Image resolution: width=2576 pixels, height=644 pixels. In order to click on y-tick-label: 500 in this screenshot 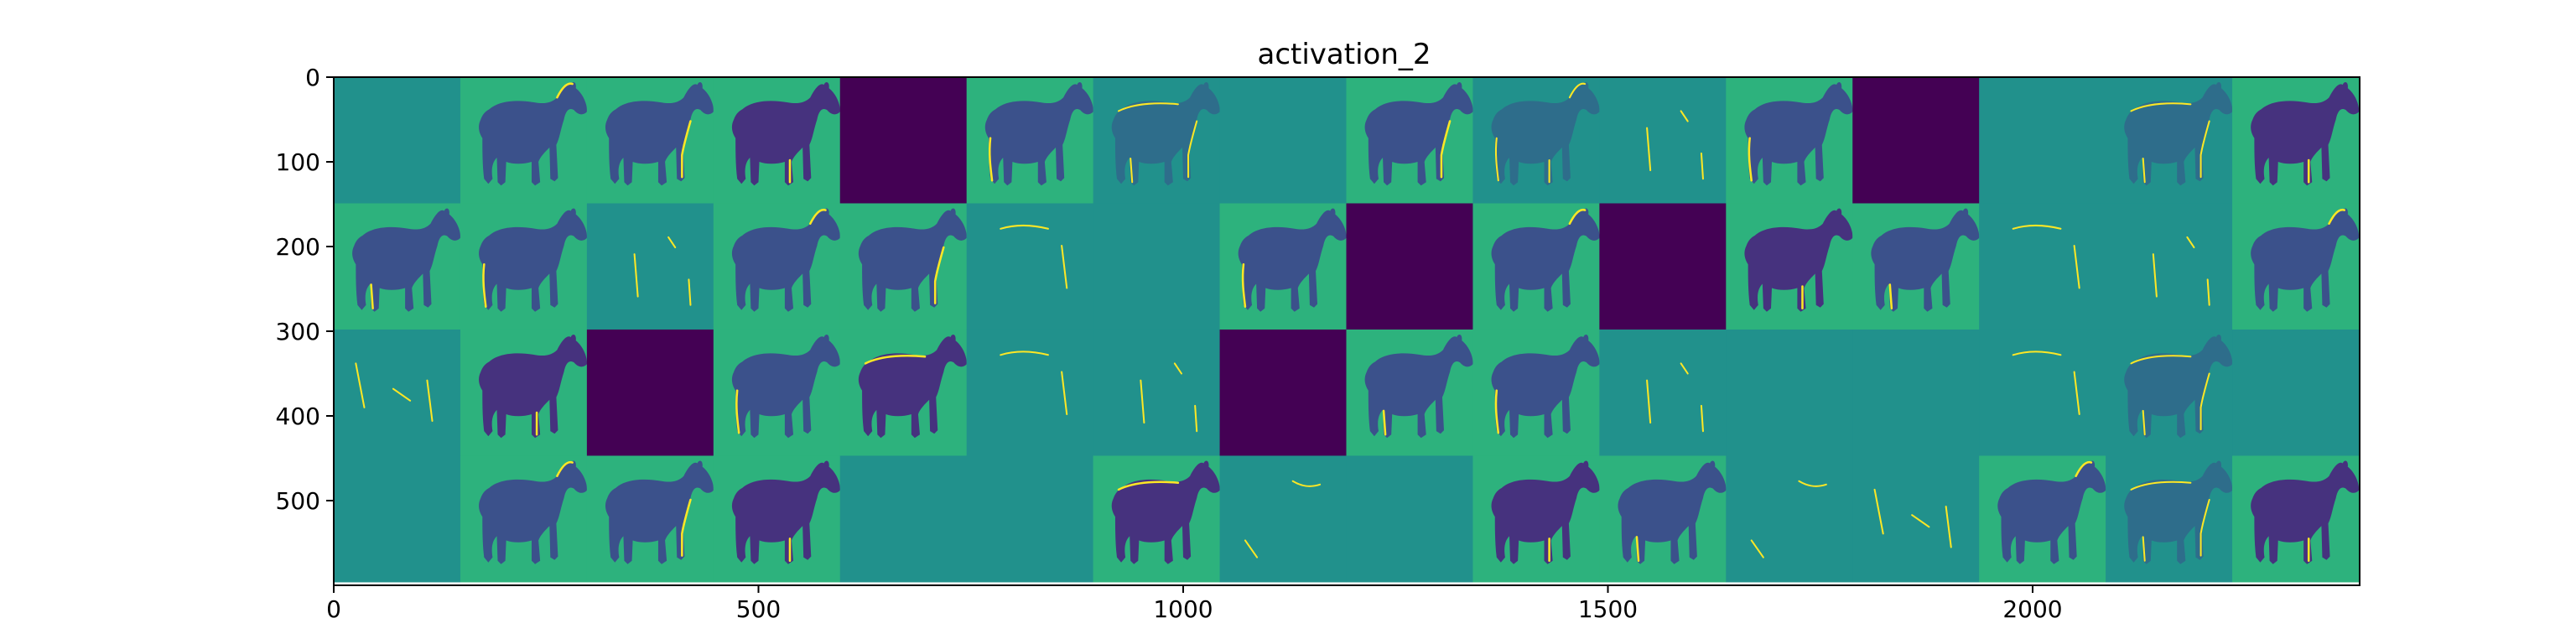, I will do `click(298, 501)`.